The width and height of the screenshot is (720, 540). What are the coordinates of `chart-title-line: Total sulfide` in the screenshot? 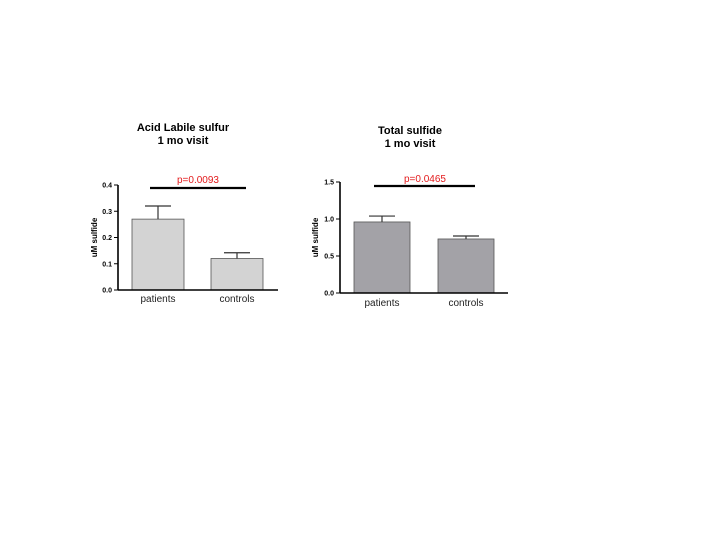 It's located at (410, 131).